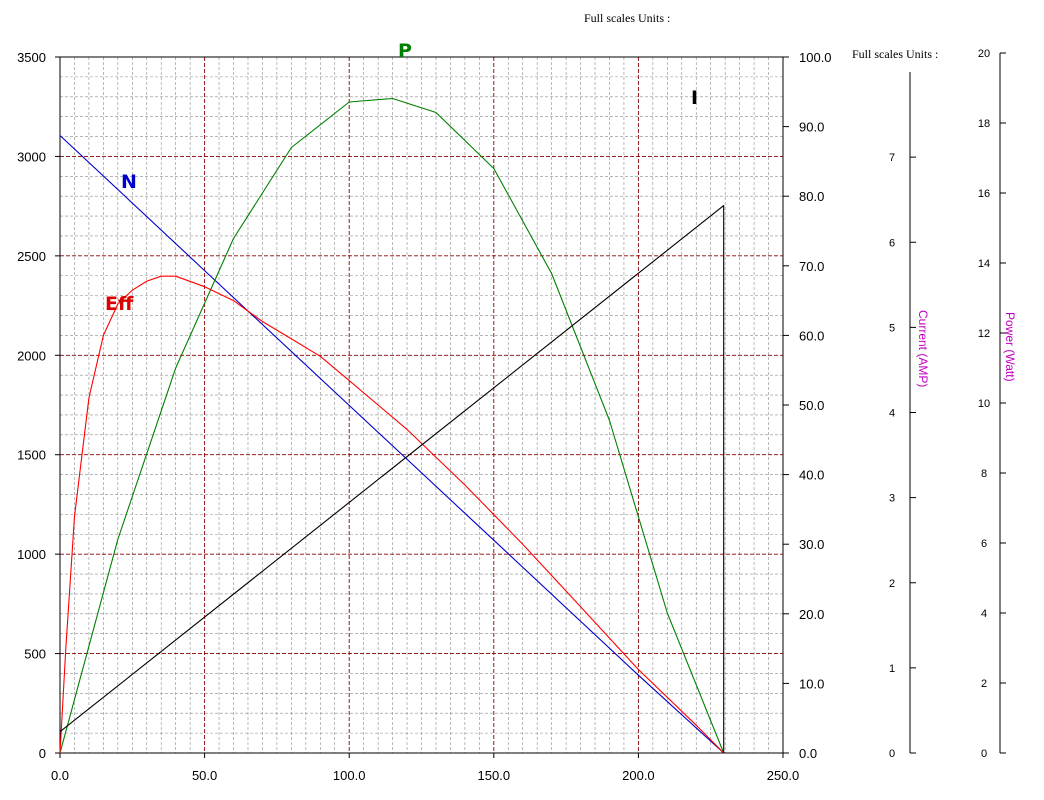 The image size is (1044, 800). I want to click on power-tick-label: 2, so click(984, 684).